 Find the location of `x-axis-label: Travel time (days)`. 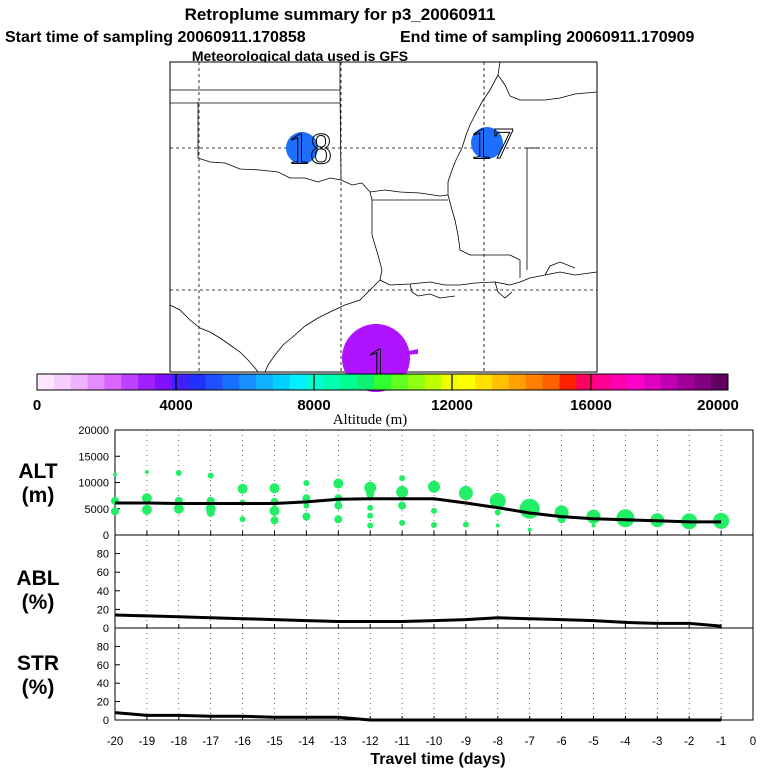

x-axis-label: Travel time (days) is located at coordinates (437, 759).